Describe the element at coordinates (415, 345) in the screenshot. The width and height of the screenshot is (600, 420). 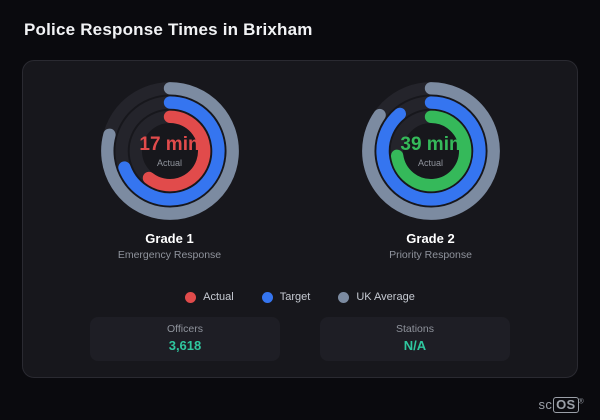
I see `stat-value: N/A` at that location.